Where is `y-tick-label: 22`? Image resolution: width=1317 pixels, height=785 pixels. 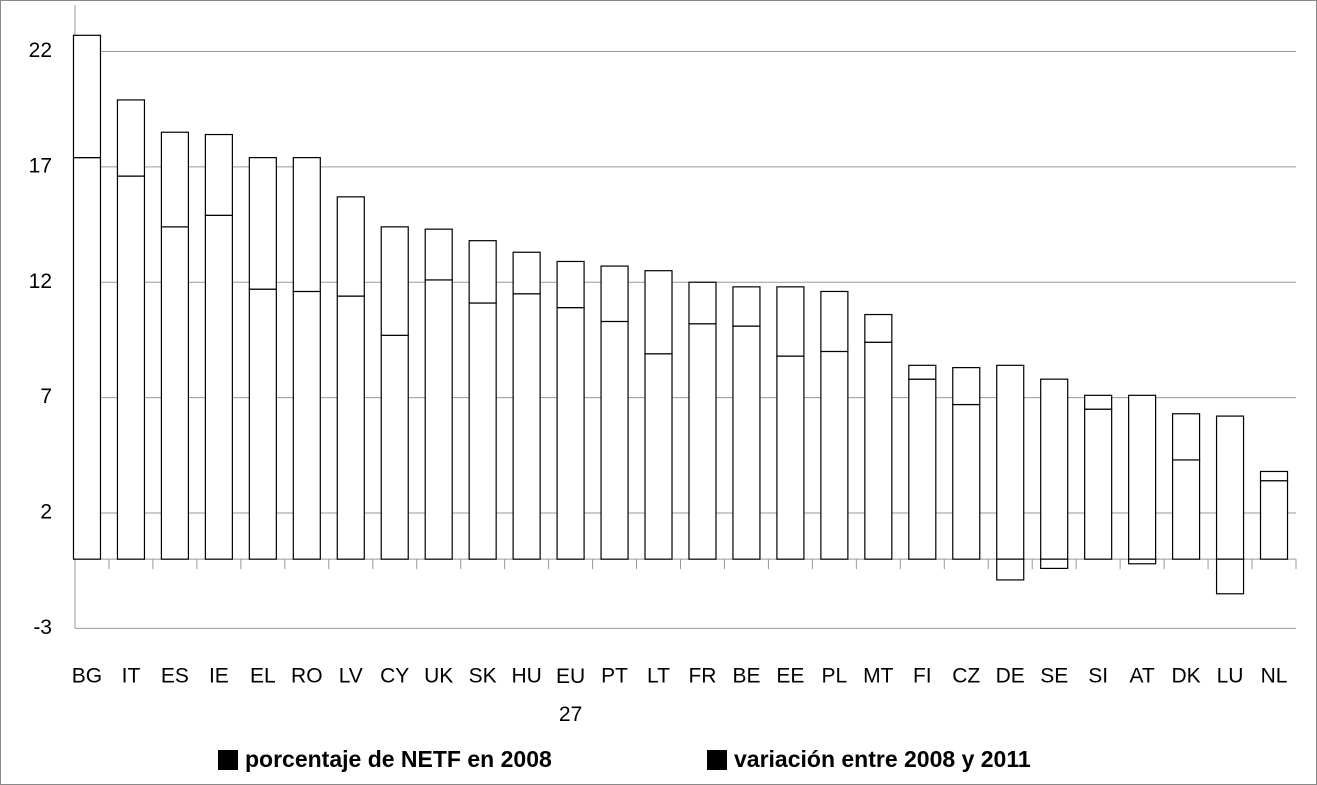 y-tick-label: 22 is located at coordinates (40, 50).